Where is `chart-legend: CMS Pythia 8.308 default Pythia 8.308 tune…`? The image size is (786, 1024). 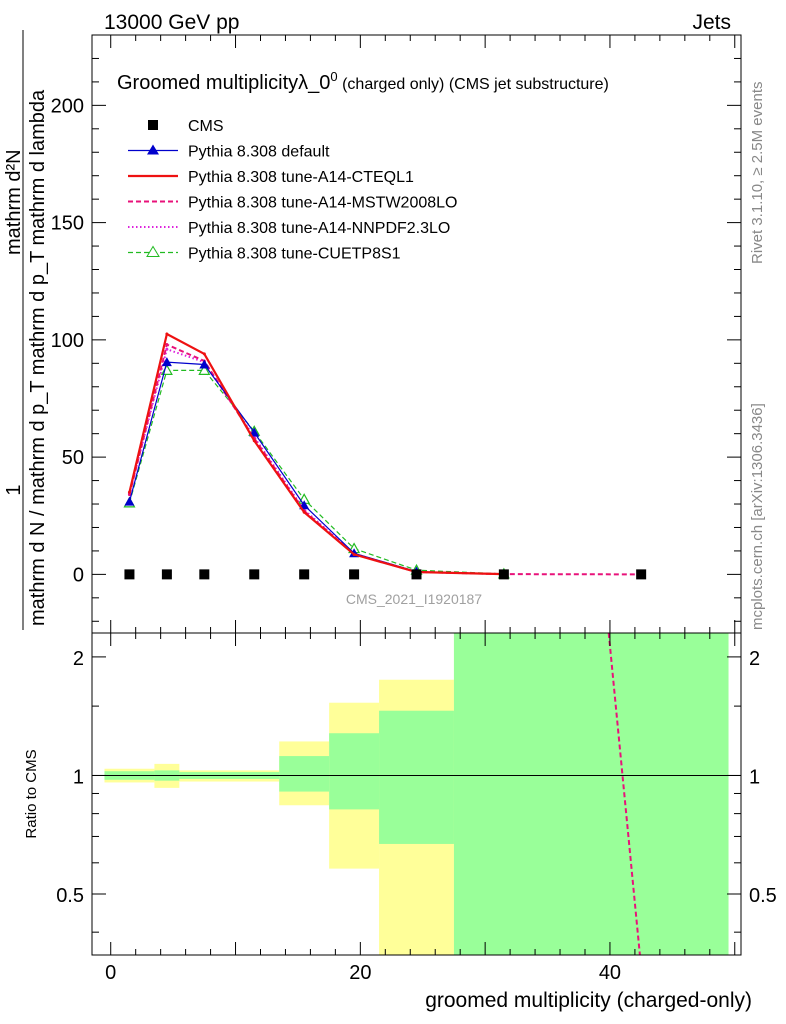 chart-legend: CMS Pythia 8.308 default Pythia 8.308 tune… is located at coordinates (292, 190).